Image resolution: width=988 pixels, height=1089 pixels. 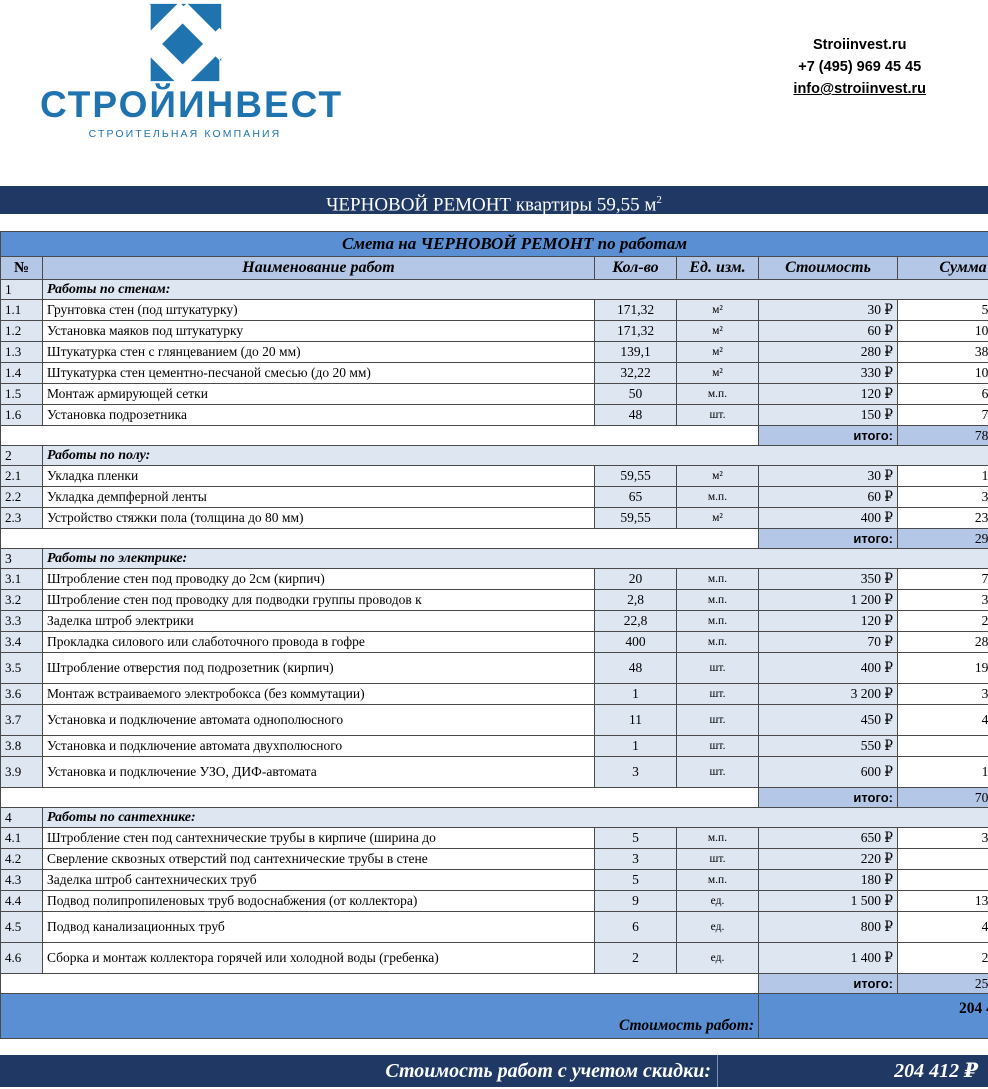 What do you see at coordinates (359, 1071) in the screenshot?
I see `discount-total-label: Стоимость работ с учетом скидки:` at bounding box center [359, 1071].